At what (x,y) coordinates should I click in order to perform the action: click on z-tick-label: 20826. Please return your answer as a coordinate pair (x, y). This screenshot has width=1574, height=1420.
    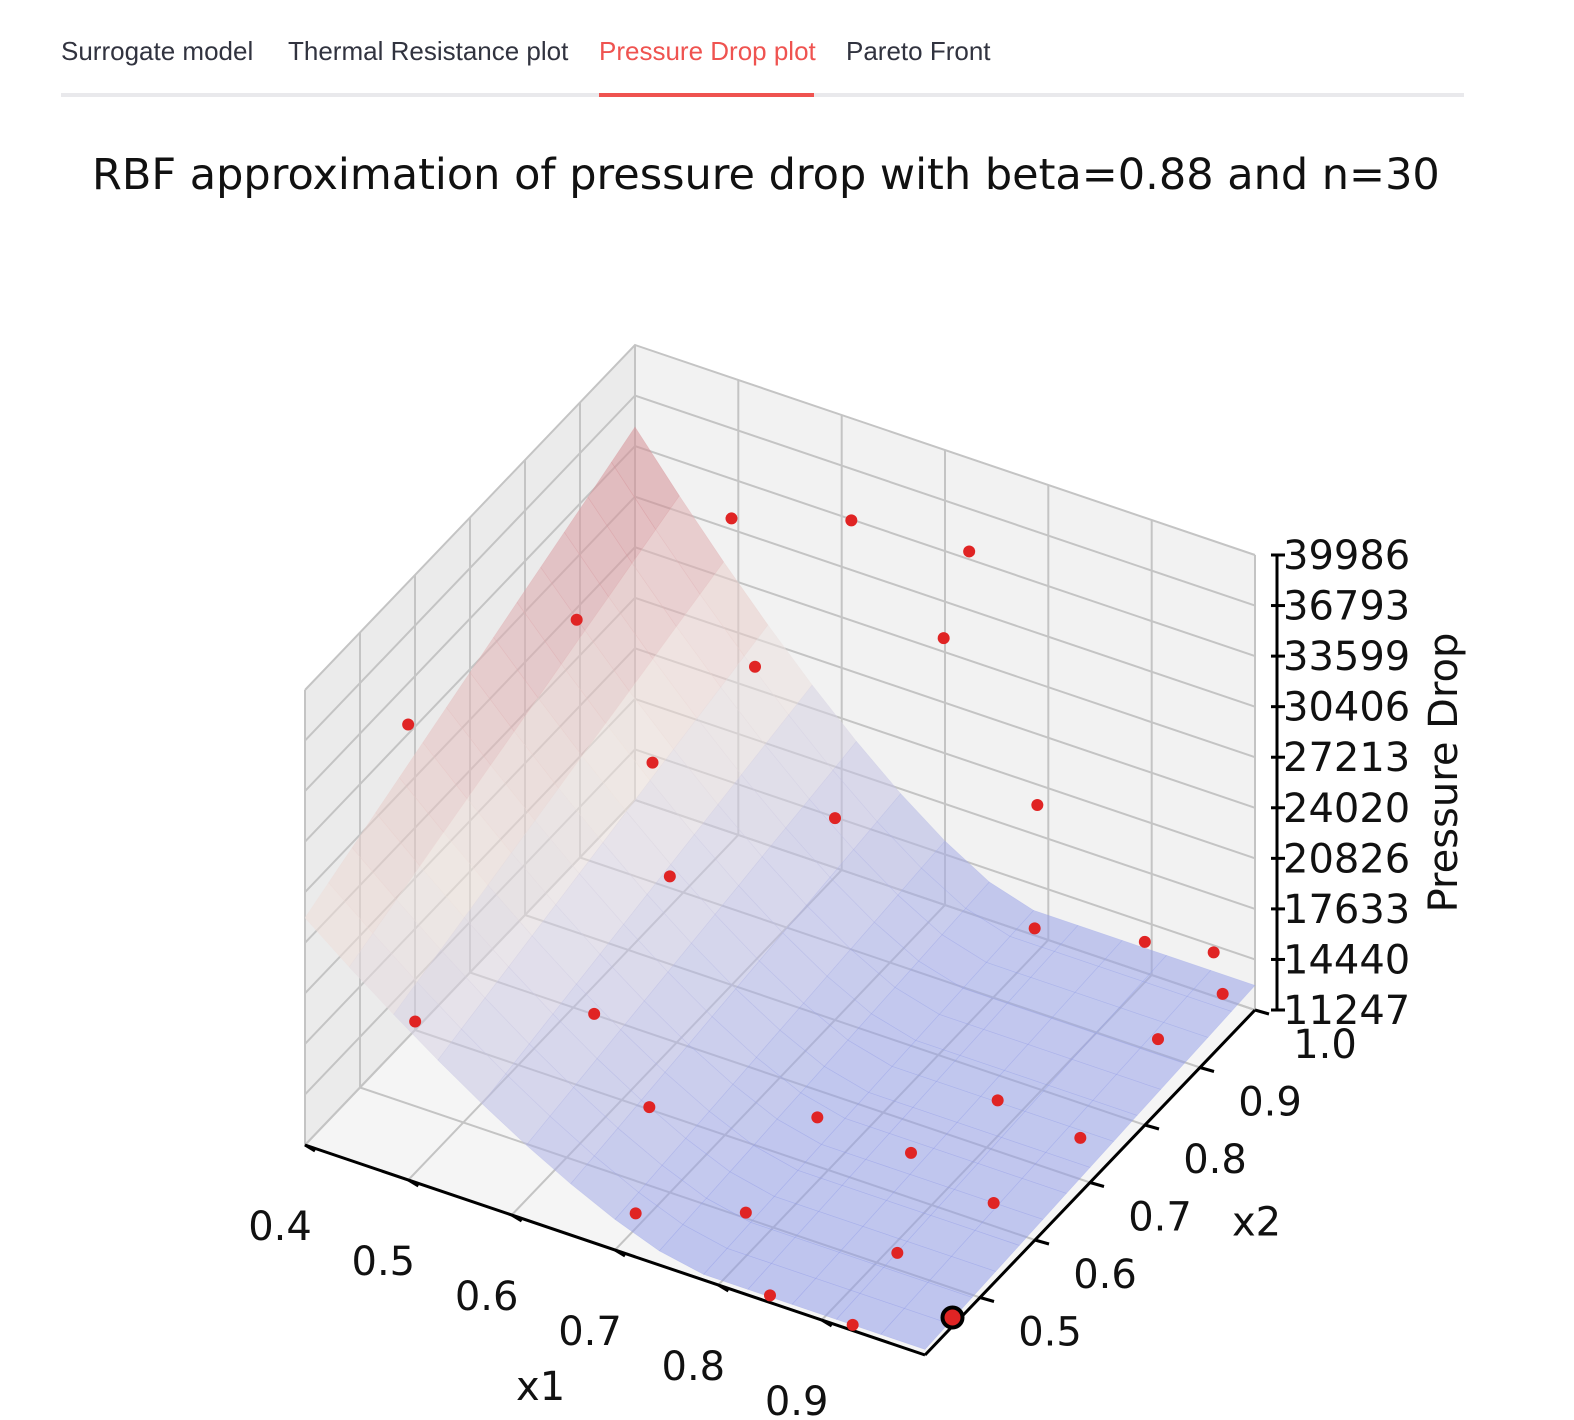
    Looking at the image, I should click on (1346, 859).